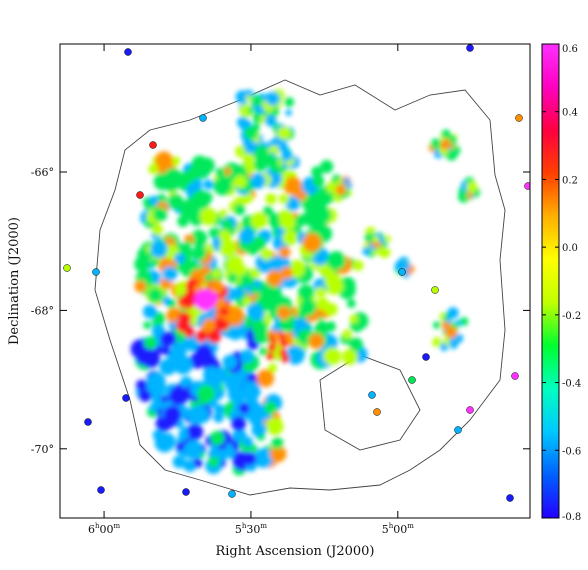 The height and width of the screenshot is (570, 588). What do you see at coordinates (251, 529) in the screenshot?
I see `x-tick-label: 5h30m` at bounding box center [251, 529].